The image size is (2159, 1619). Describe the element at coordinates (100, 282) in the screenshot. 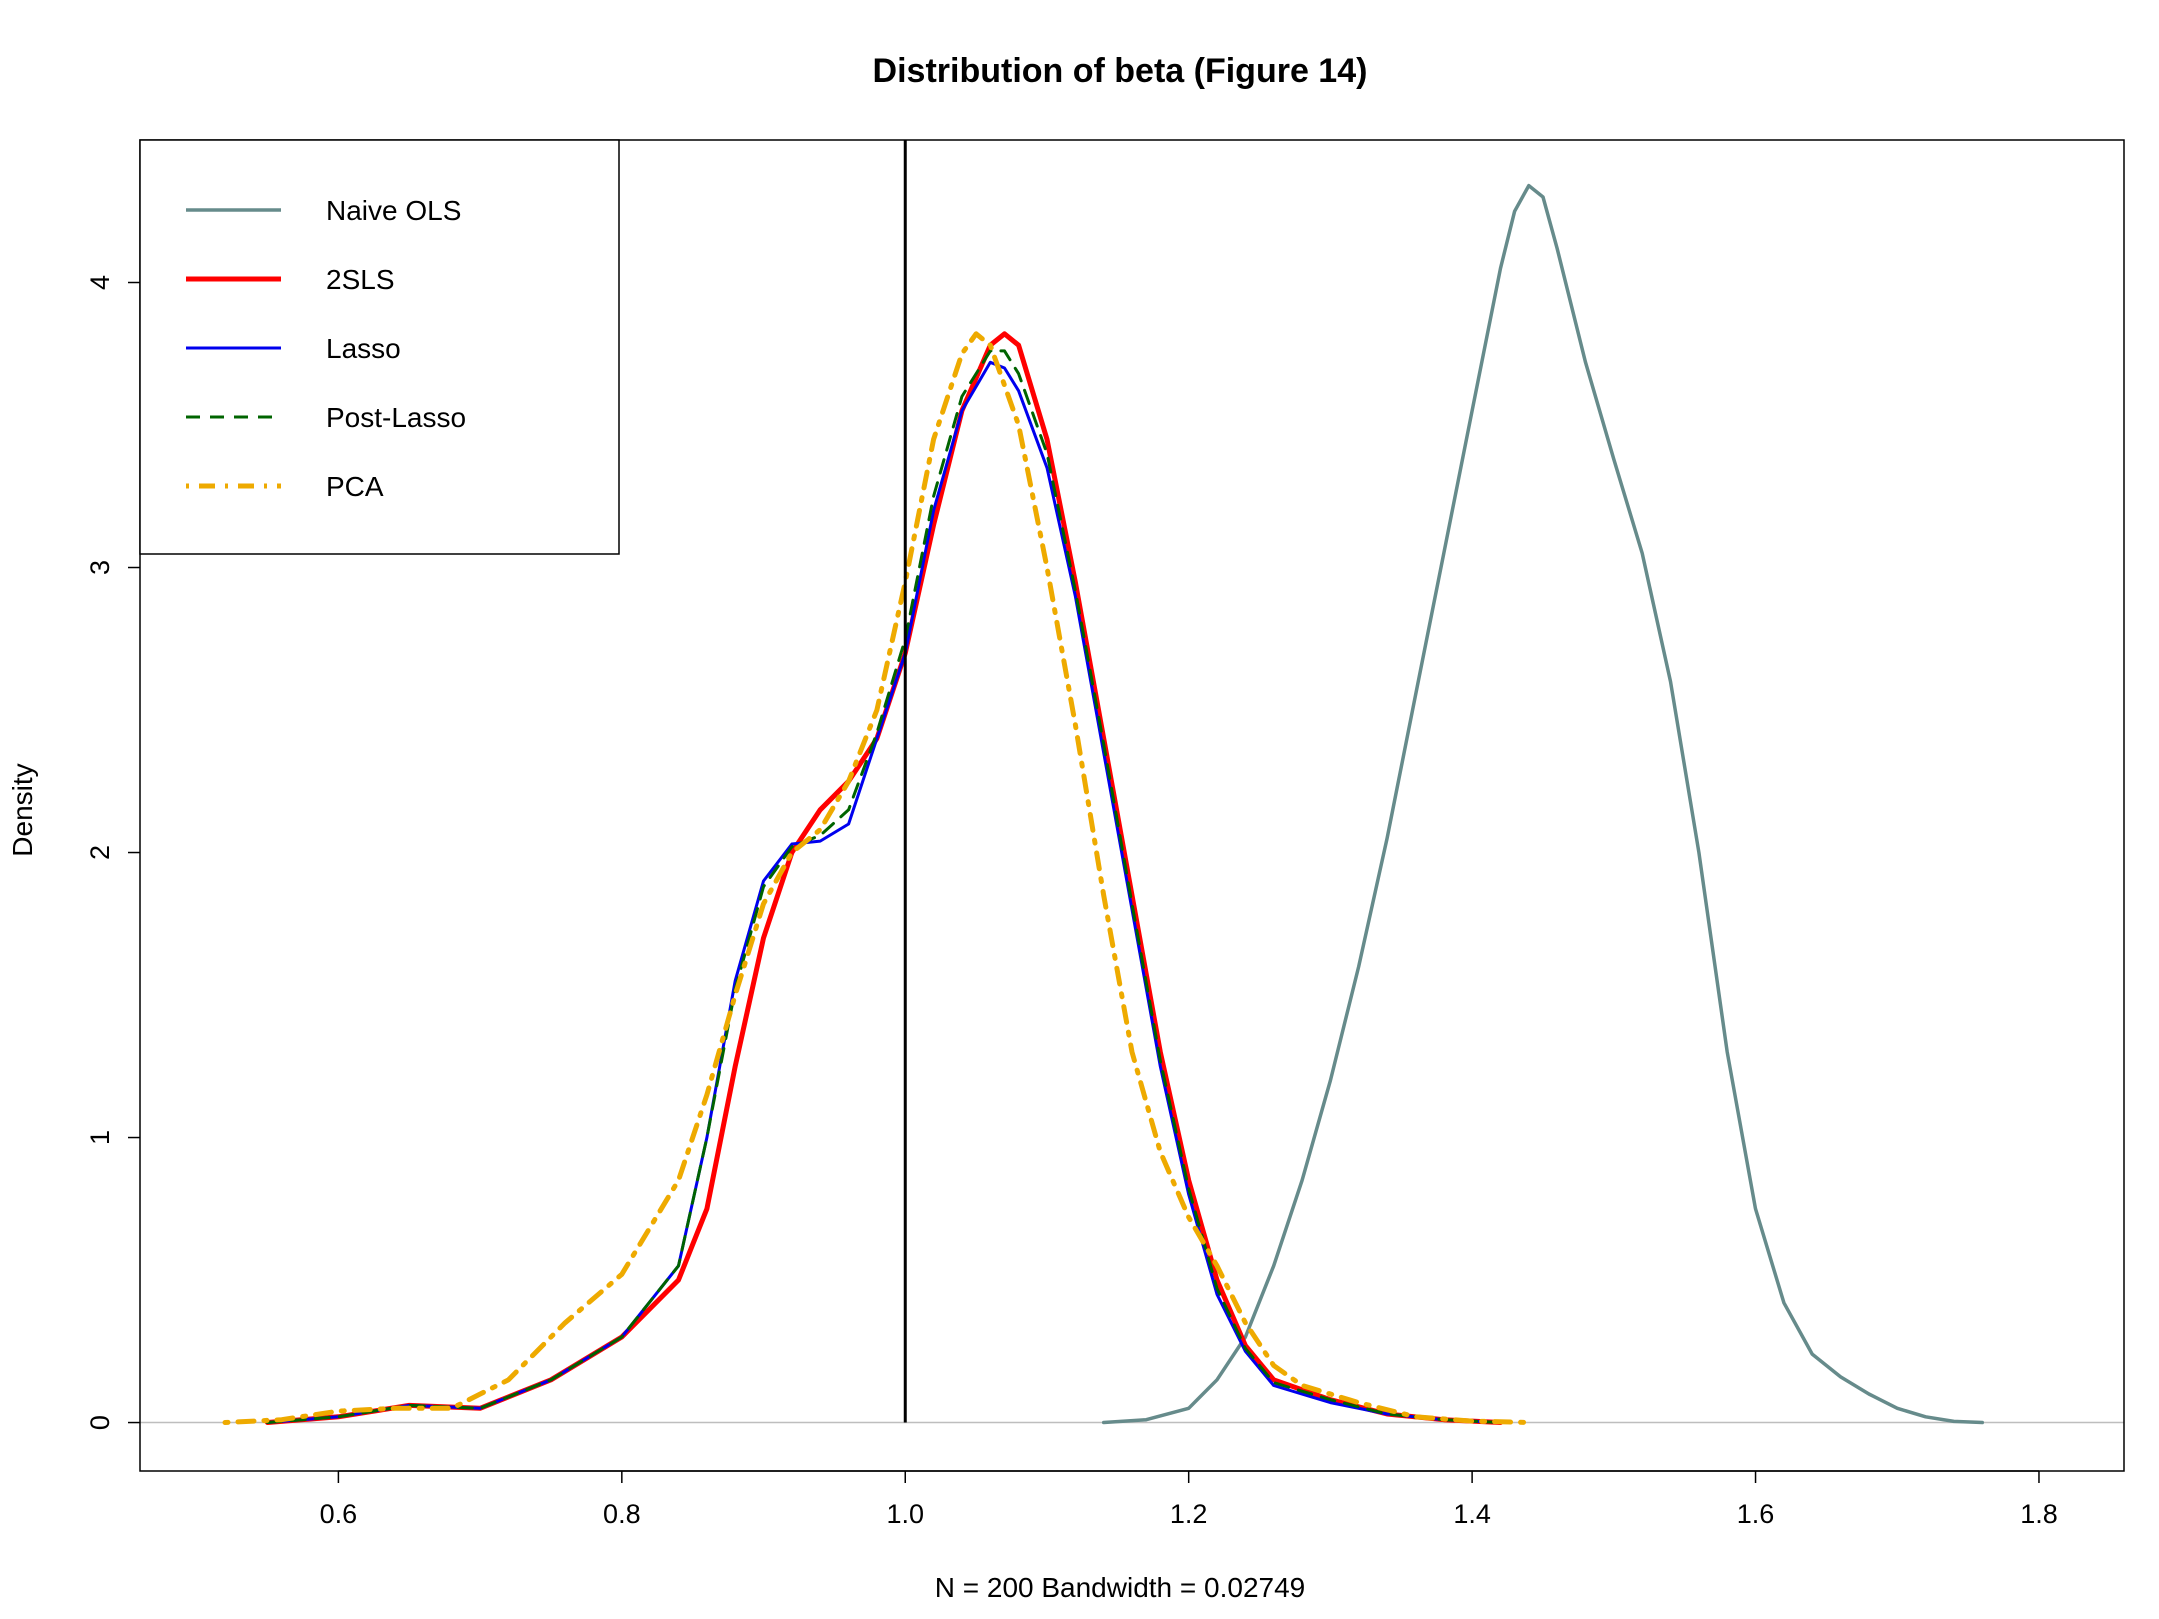

I see `y-tick-label: 4` at that location.